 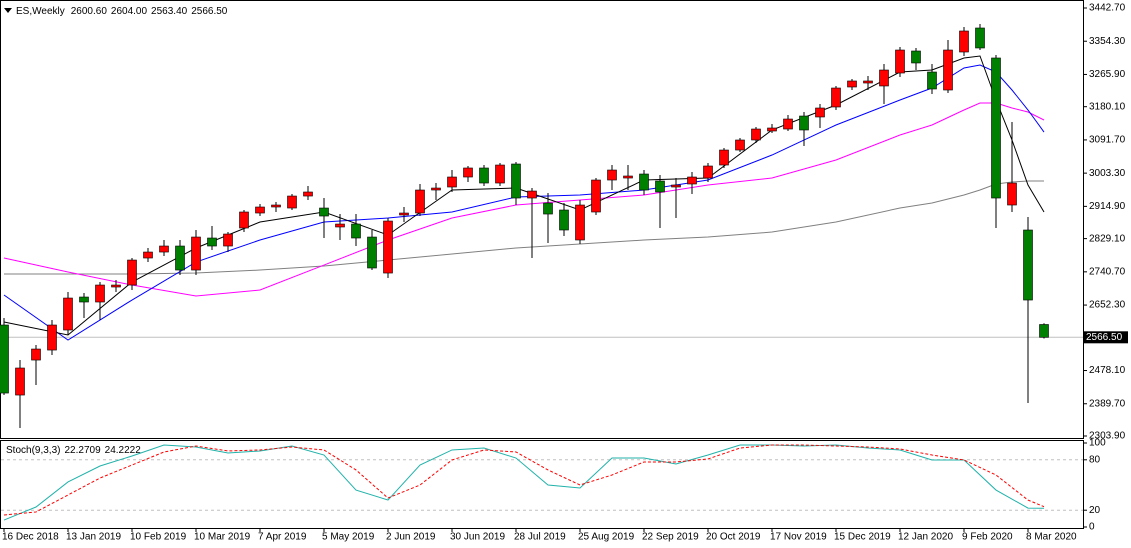 I want to click on stoch-header: Stoch(9,3,3) 22.2709 24.2222, so click(x=73, y=450).